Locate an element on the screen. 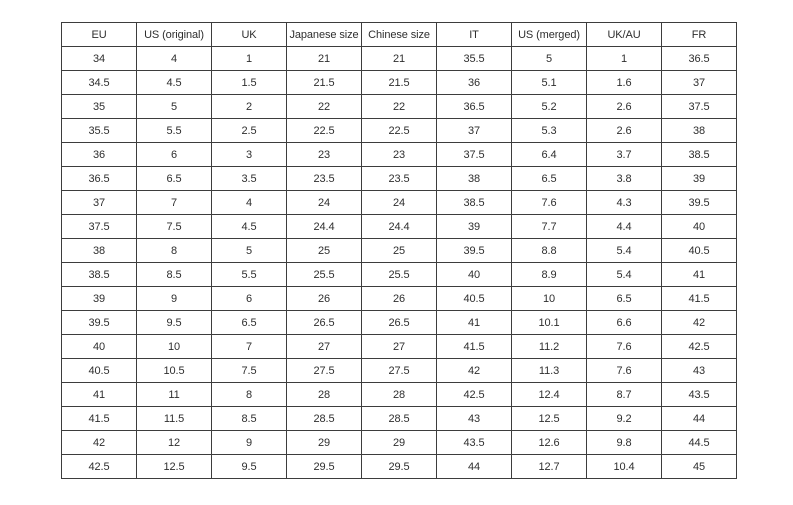 Image resolution: width=793 pixels, height=505 pixels. table-cell: 43 is located at coordinates (474, 418).